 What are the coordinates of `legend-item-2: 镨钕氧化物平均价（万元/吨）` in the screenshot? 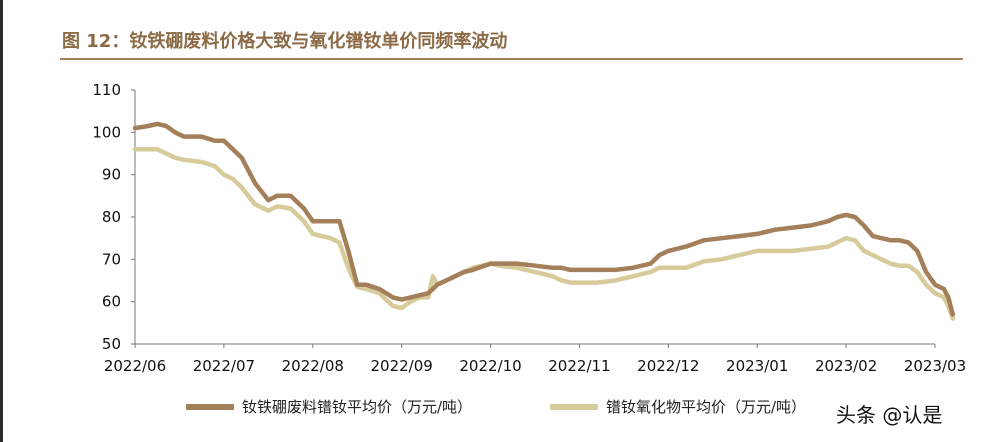 It's located at (678, 406).